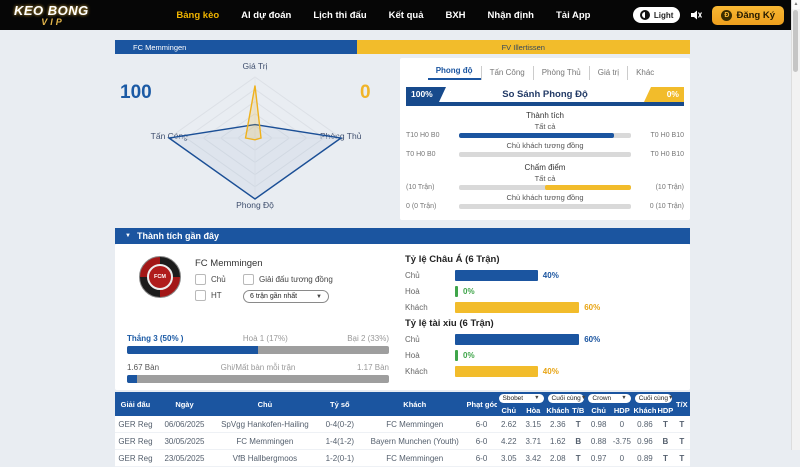  What do you see at coordinates (218, 279) in the screenshot?
I see `filter-home-label: Chủ` at bounding box center [218, 279].